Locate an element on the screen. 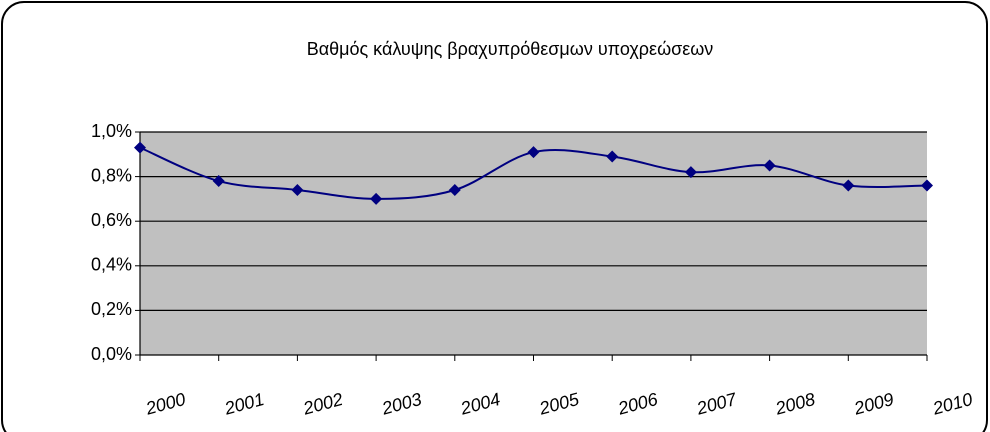  y-tick-label: 0,4% is located at coordinates (111, 265).